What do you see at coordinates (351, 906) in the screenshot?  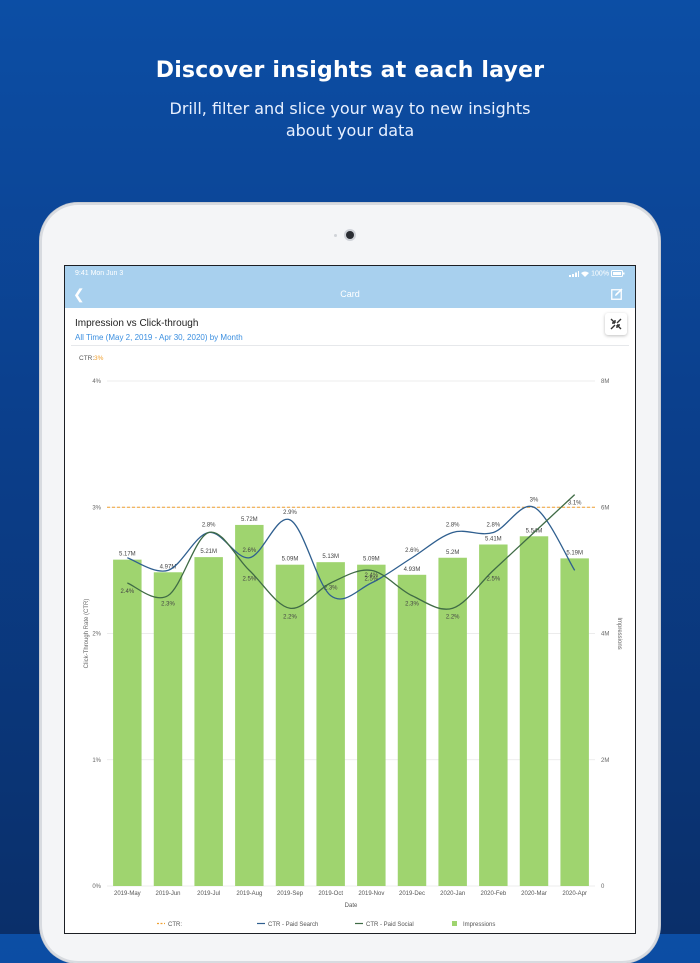 I see `x-axis-title: Date` at bounding box center [351, 906].